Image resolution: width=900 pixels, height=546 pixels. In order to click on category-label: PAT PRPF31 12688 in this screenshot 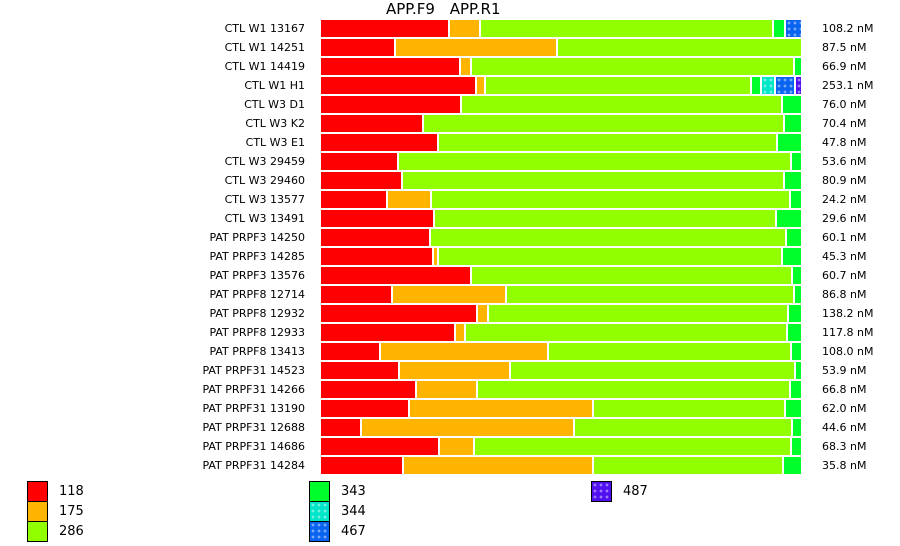, I will do `click(253, 427)`.